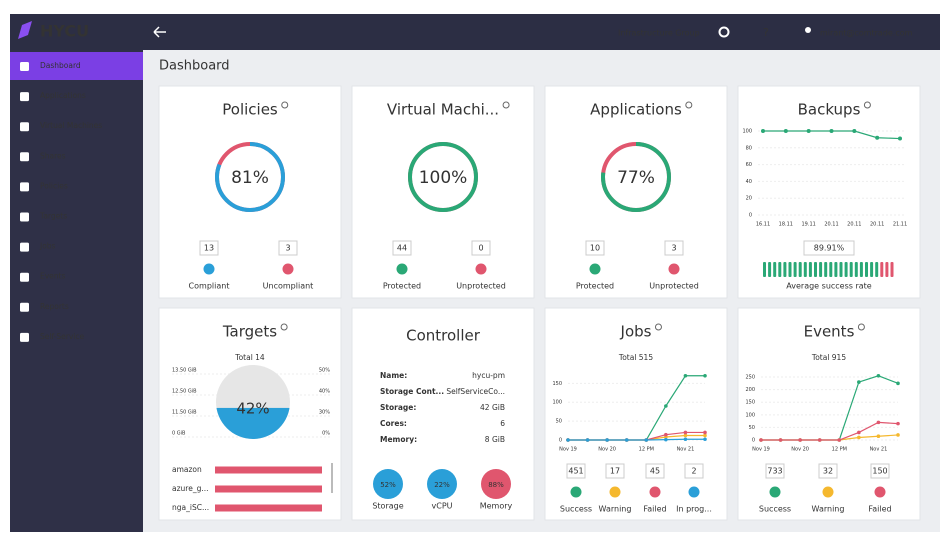 Image resolution: width=950 pixels, height=546 pixels. What do you see at coordinates (809, 225) in the screenshot?
I see `x-tick-label: 19.11` at bounding box center [809, 225].